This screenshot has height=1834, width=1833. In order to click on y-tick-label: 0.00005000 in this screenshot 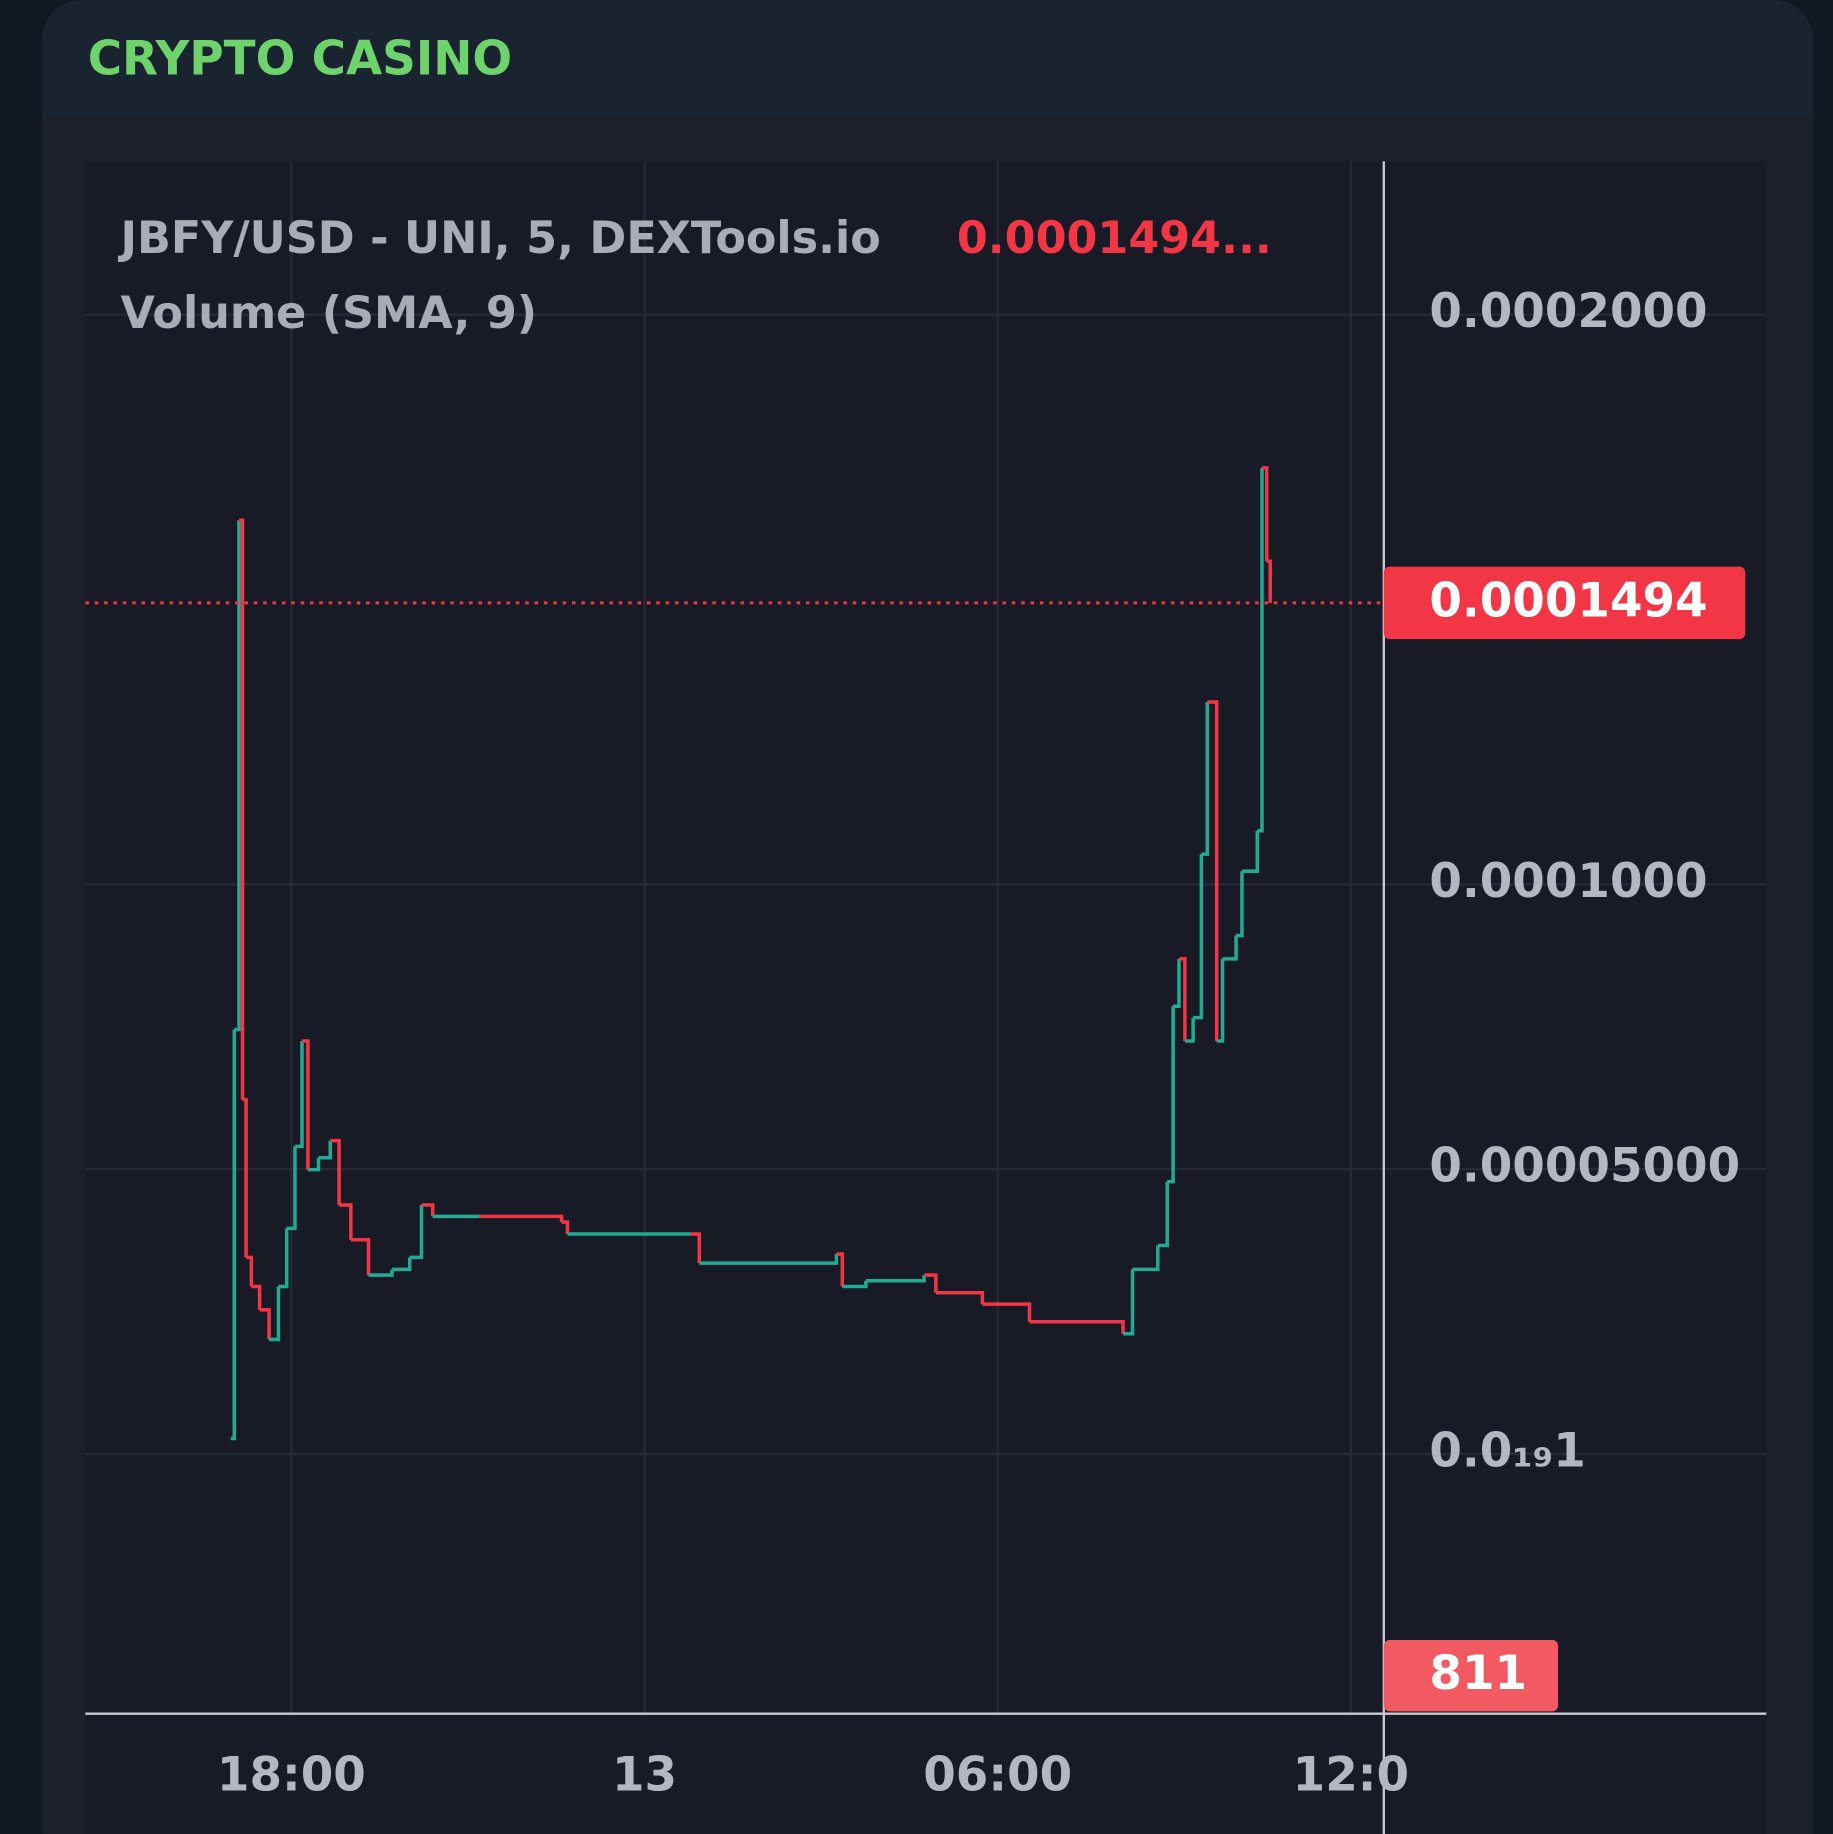, I will do `click(1584, 1167)`.